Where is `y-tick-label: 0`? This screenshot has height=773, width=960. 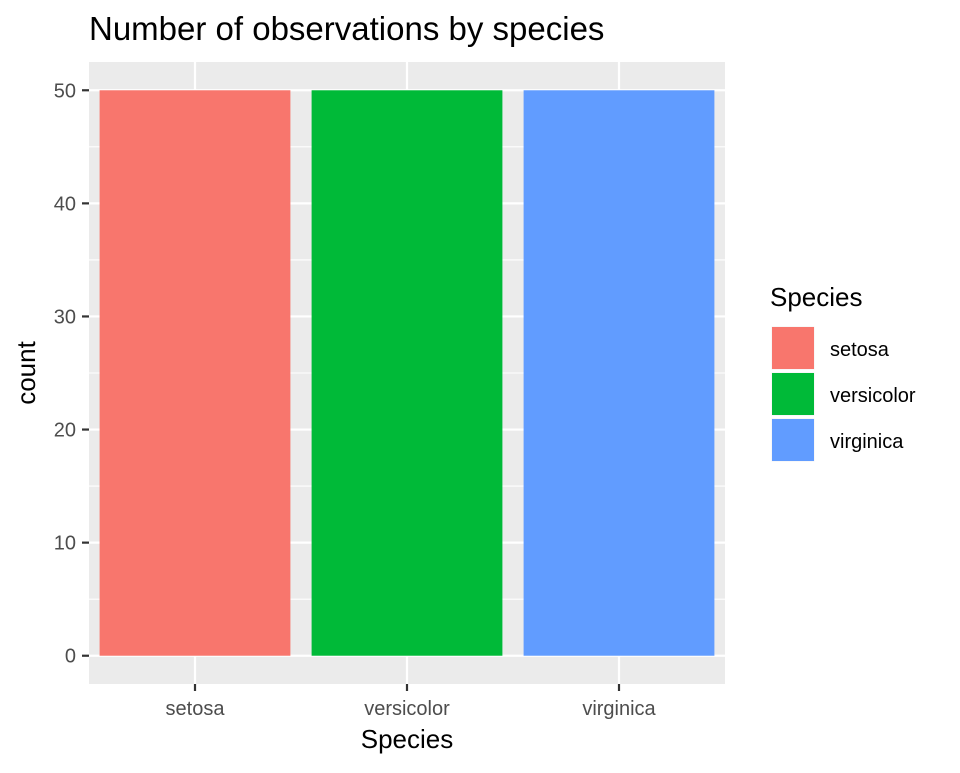 y-tick-label: 0 is located at coordinates (70, 657).